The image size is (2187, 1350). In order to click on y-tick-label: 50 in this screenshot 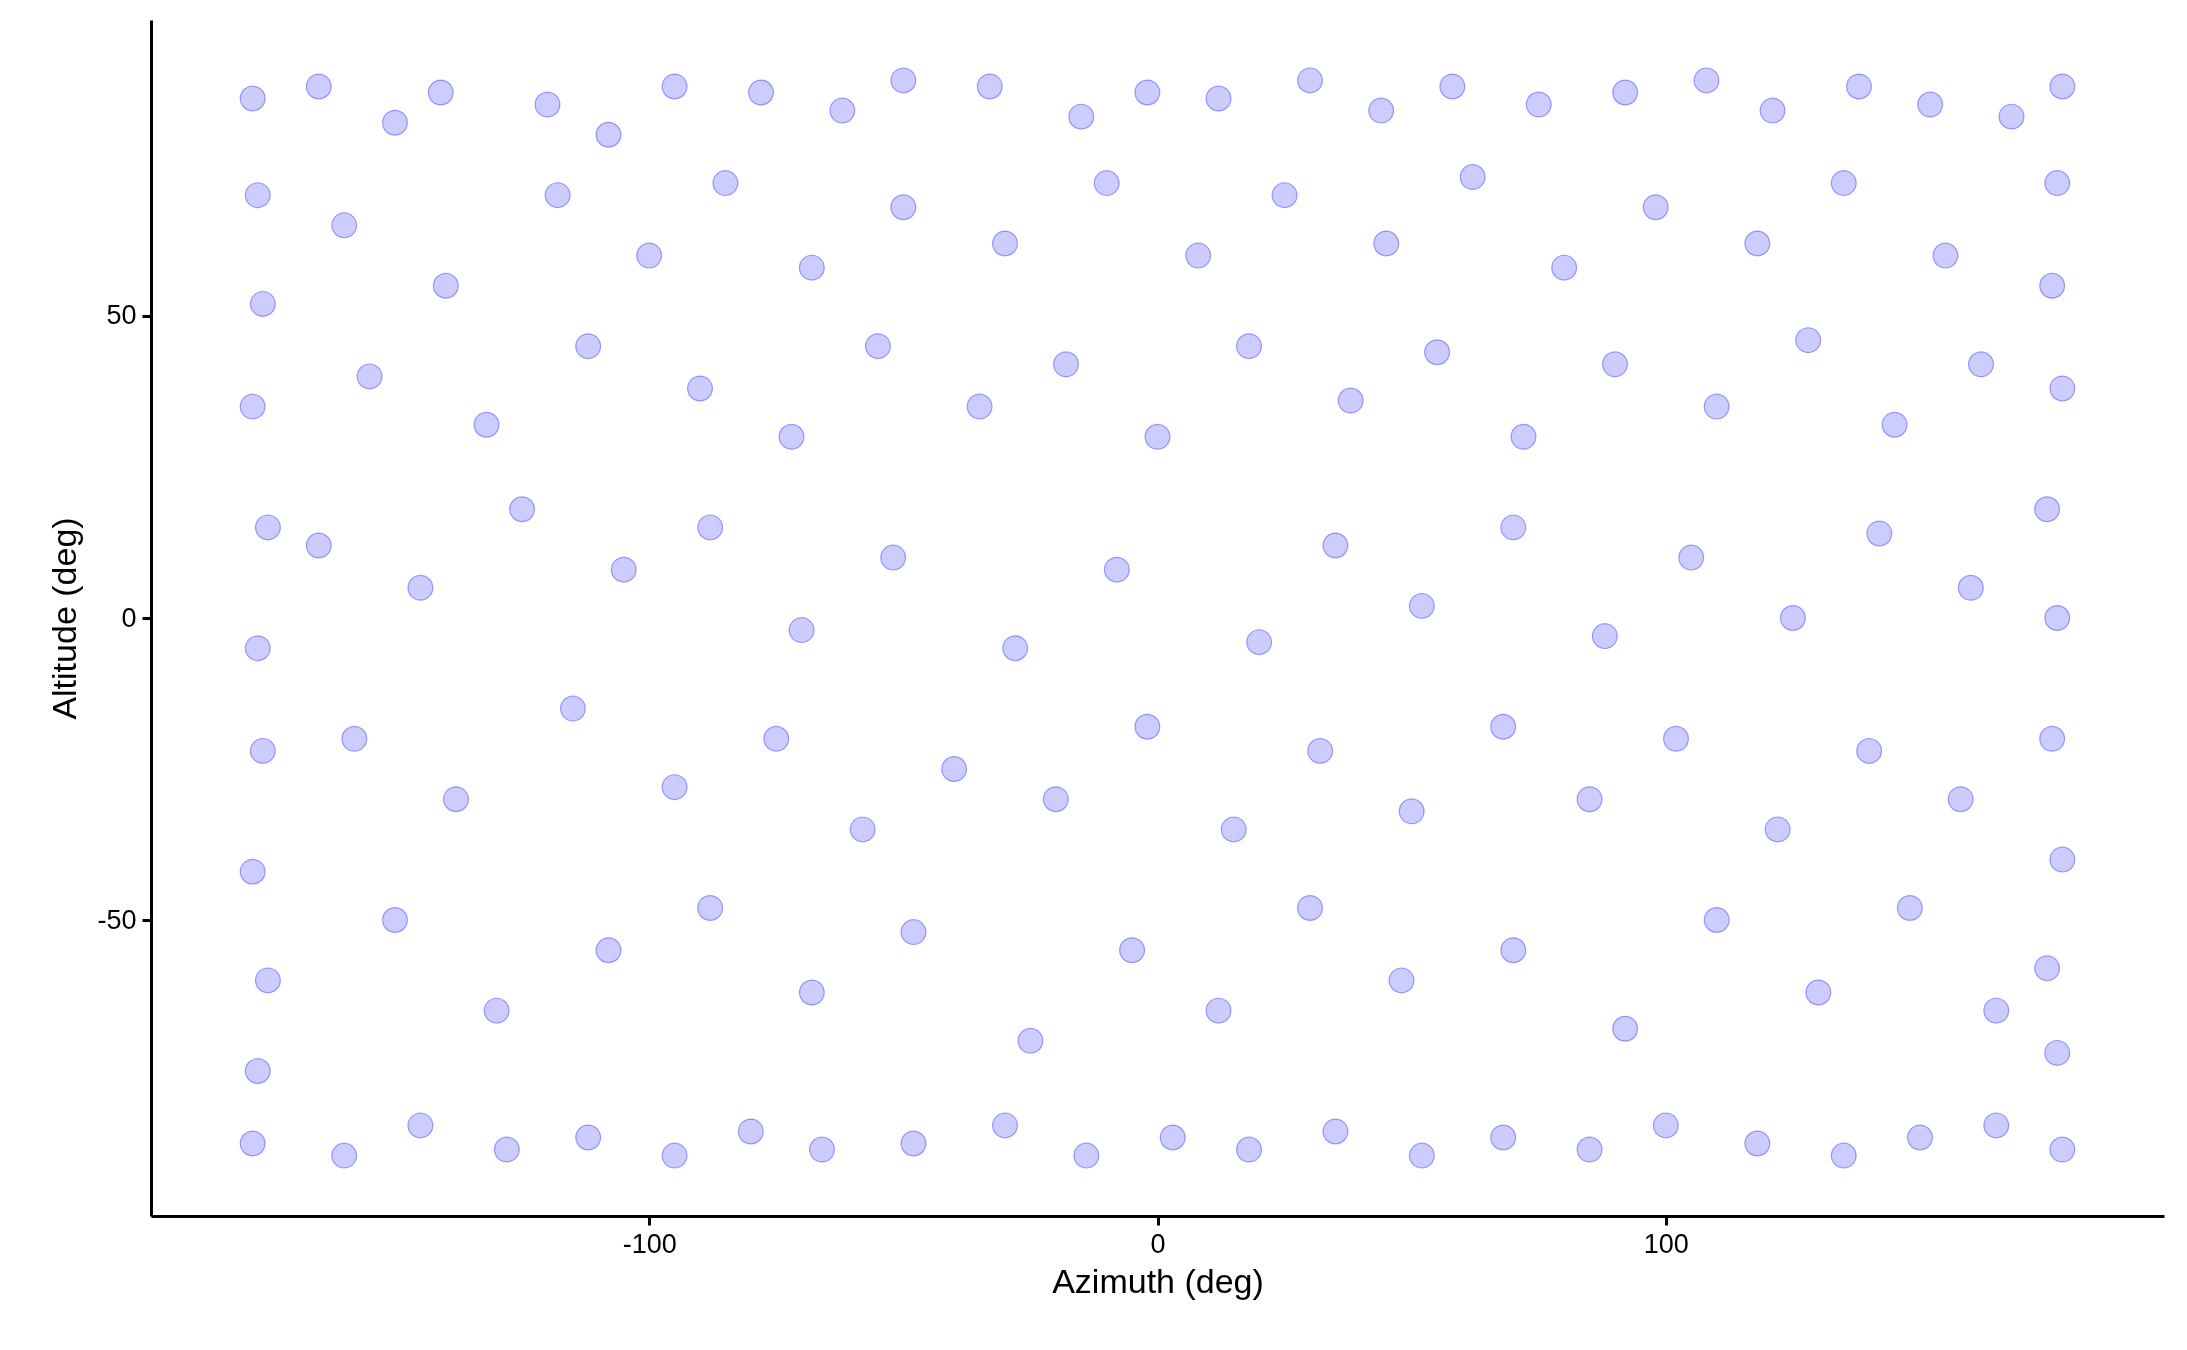, I will do `click(121, 315)`.